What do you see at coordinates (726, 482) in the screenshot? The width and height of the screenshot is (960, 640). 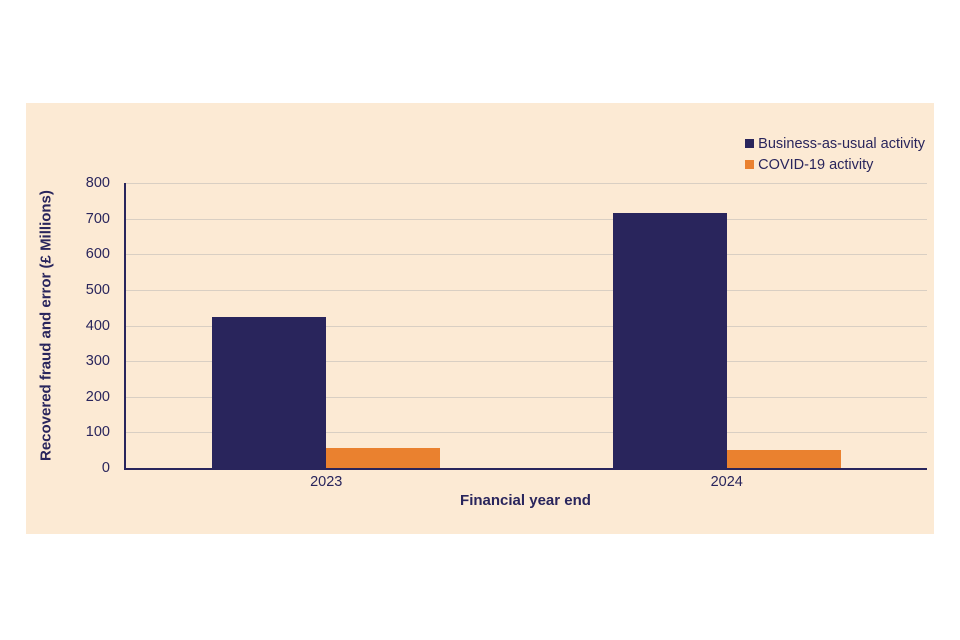 I see `x-tick-label: 2024` at bounding box center [726, 482].